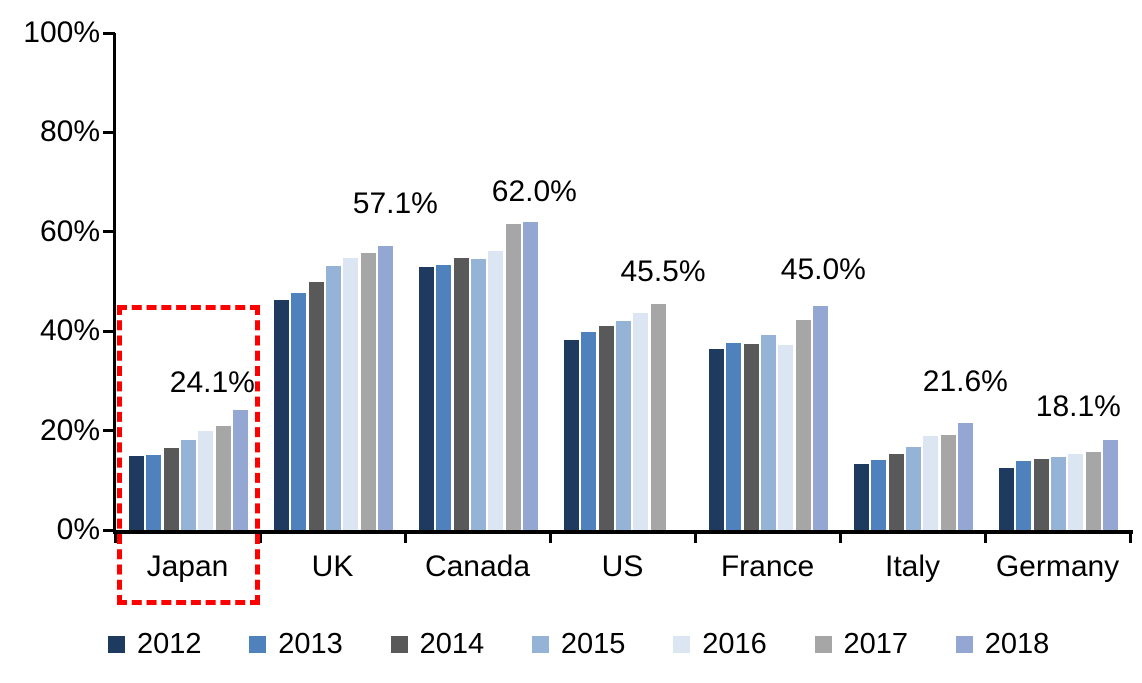  I want to click on category-label-japan: Japan, so click(187, 566).